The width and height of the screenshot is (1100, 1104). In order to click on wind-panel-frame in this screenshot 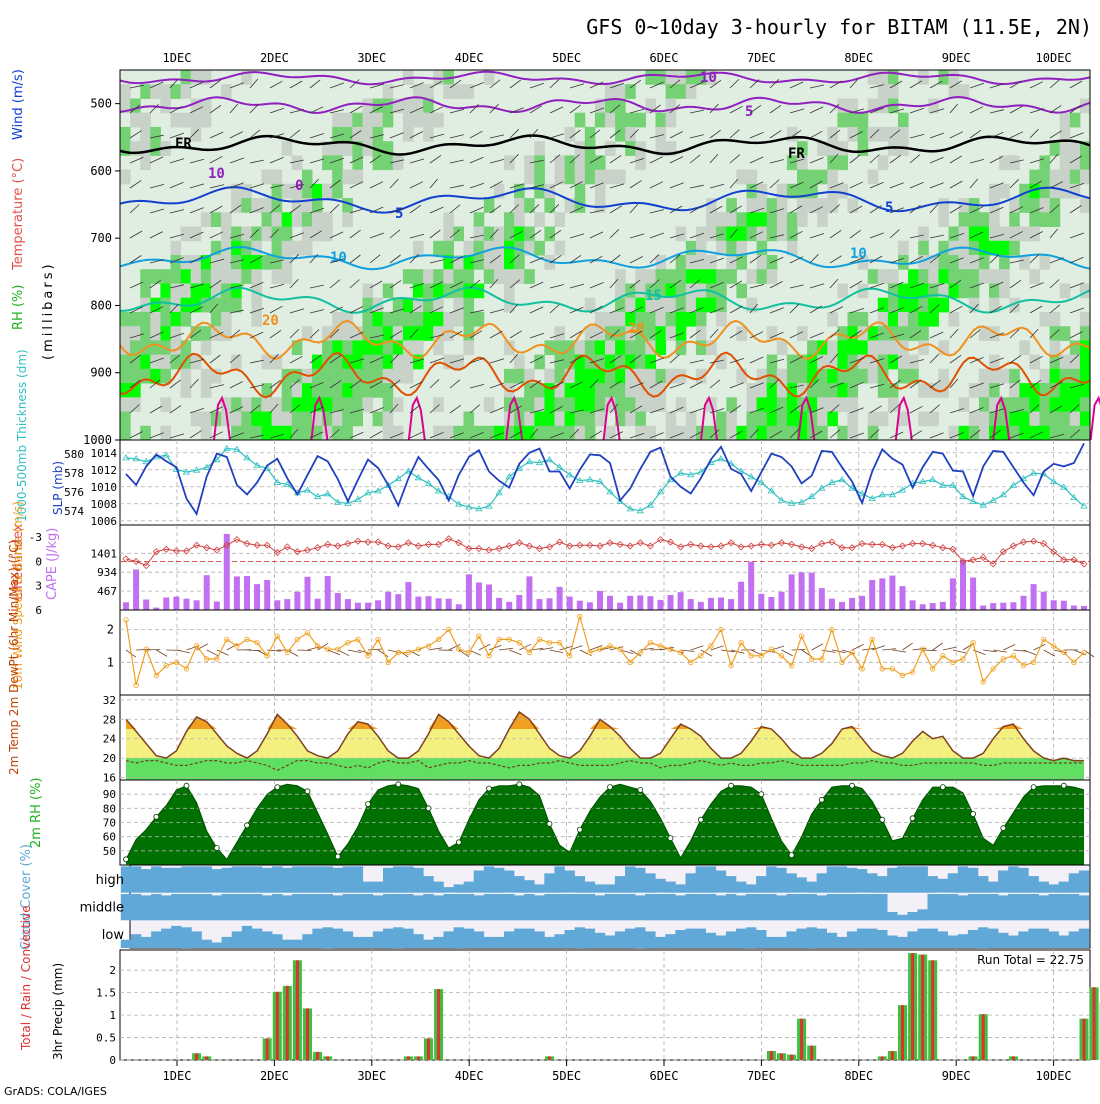, I will do `click(605, 652)`.